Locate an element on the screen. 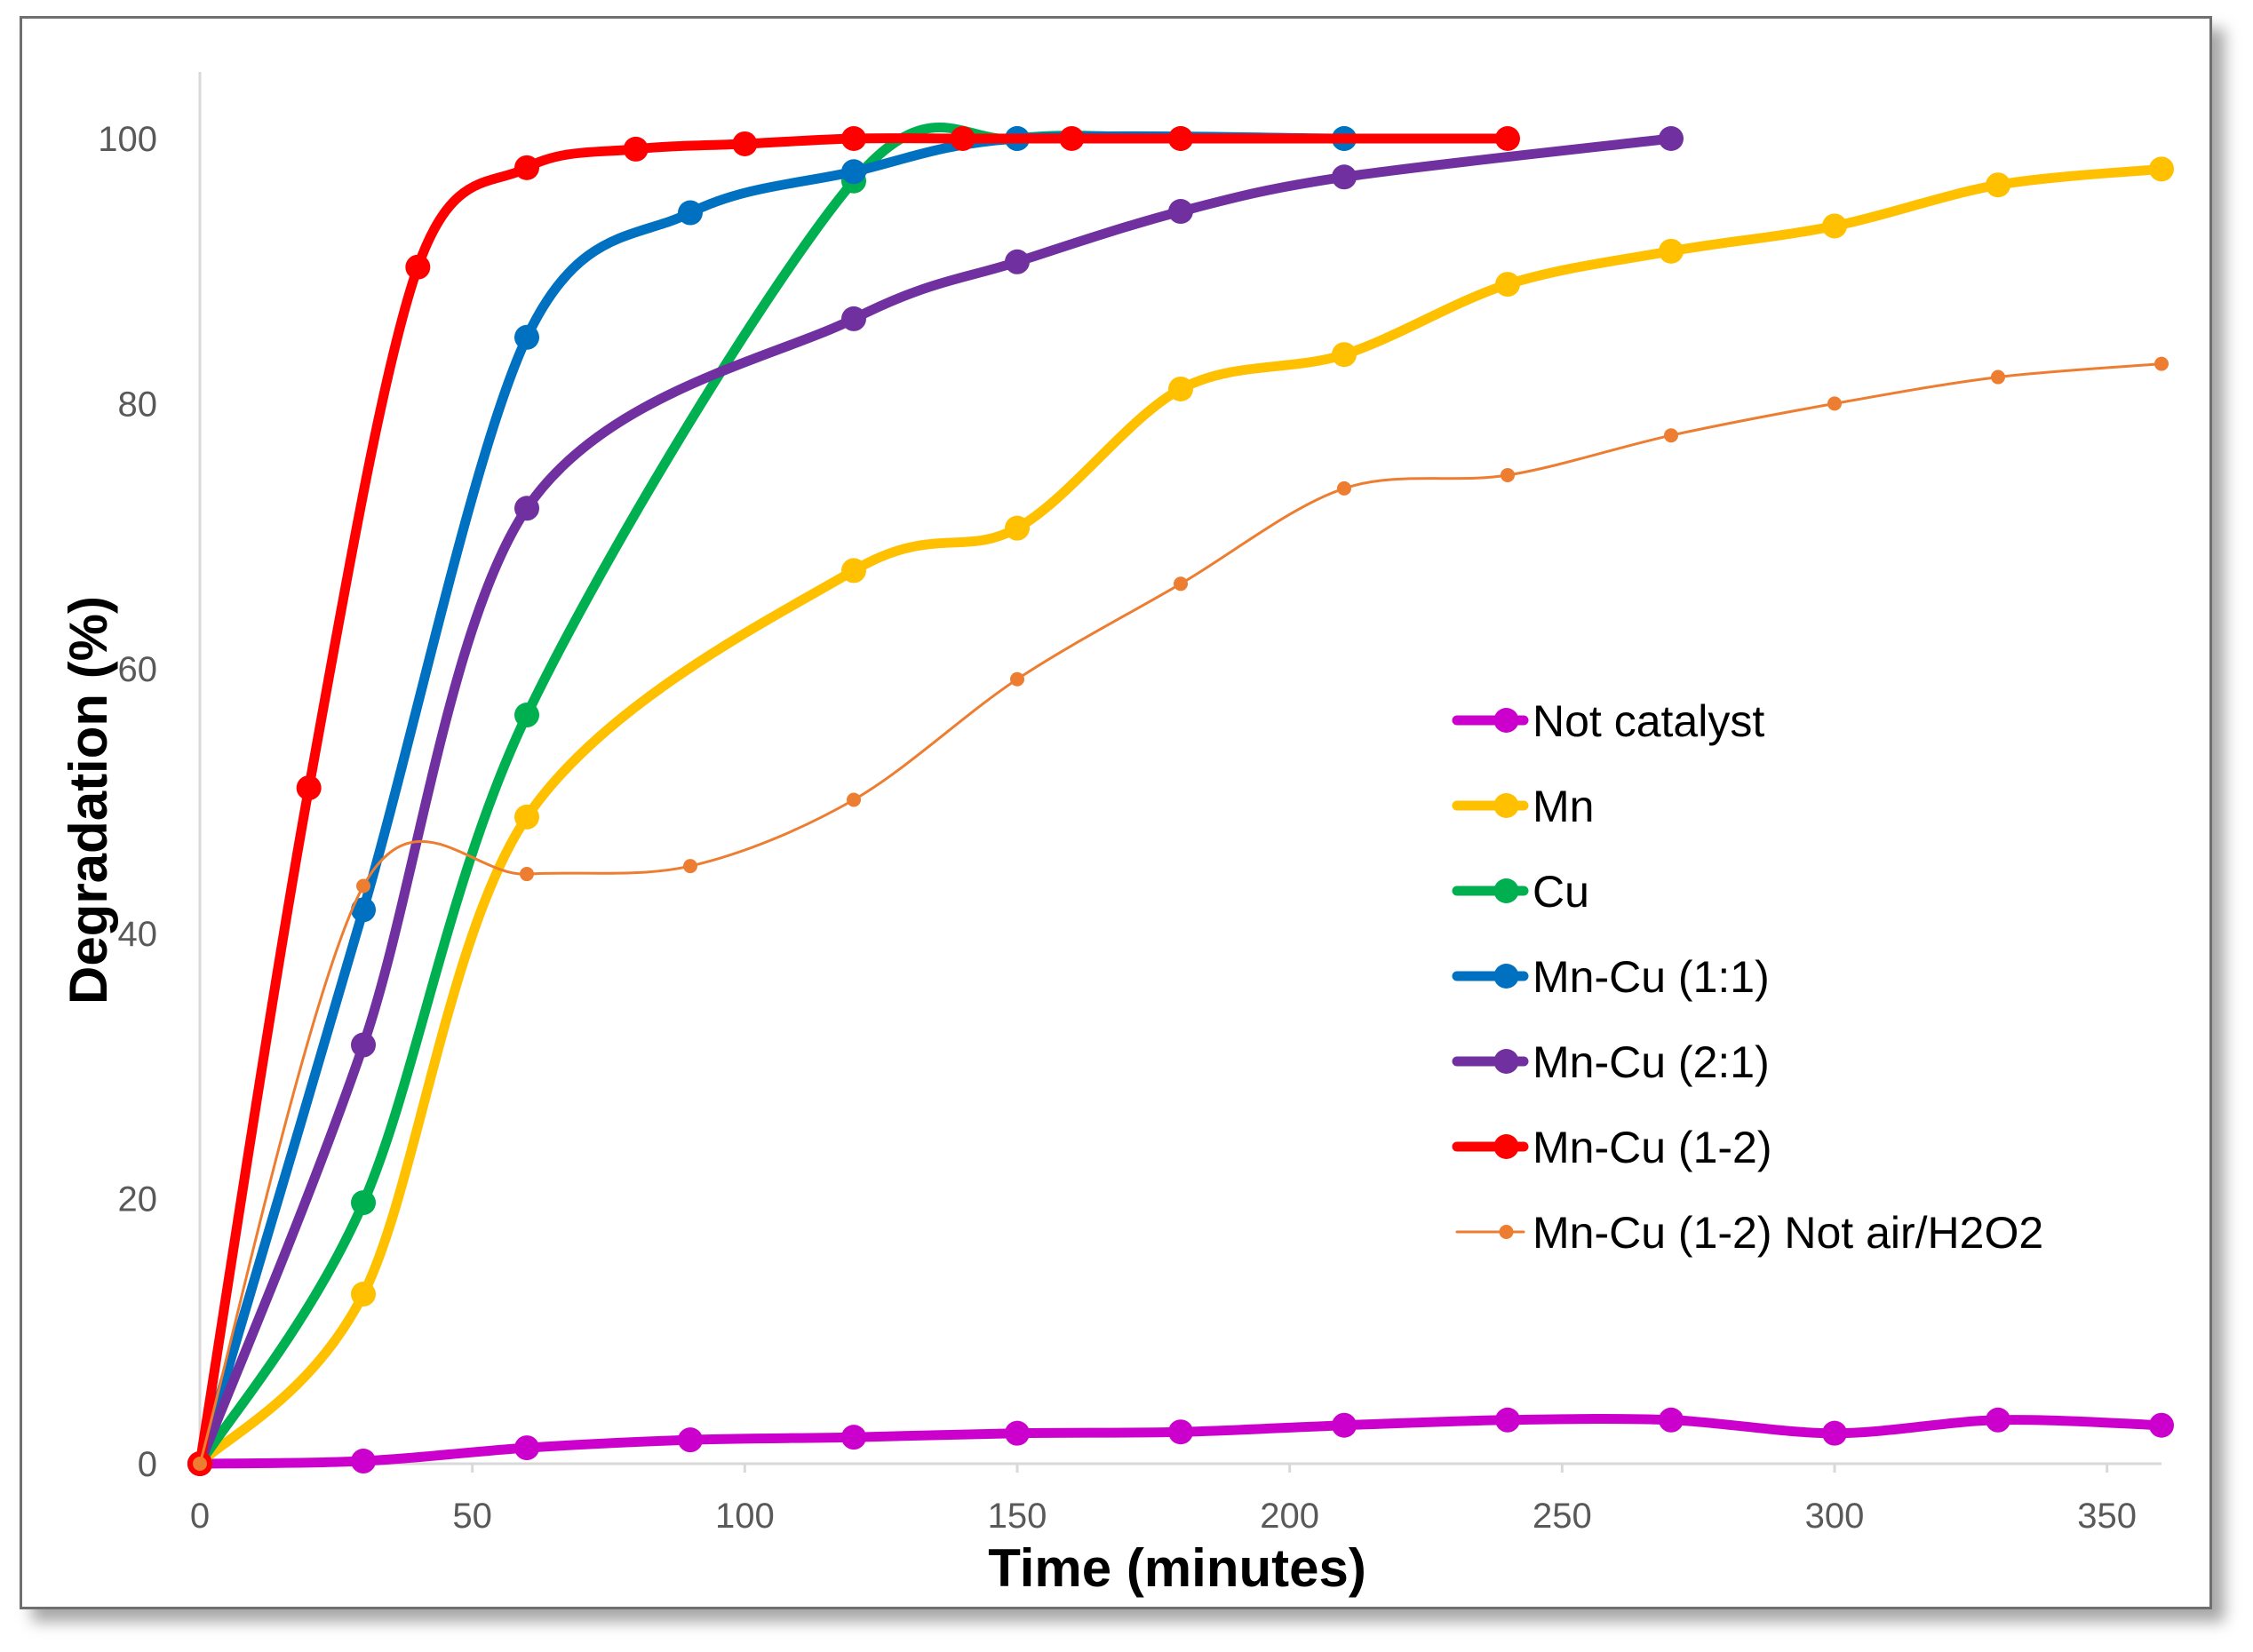 This screenshot has width=2253, height=1652. y-axis-title: Degradation (%) is located at coordinates (88, 800).